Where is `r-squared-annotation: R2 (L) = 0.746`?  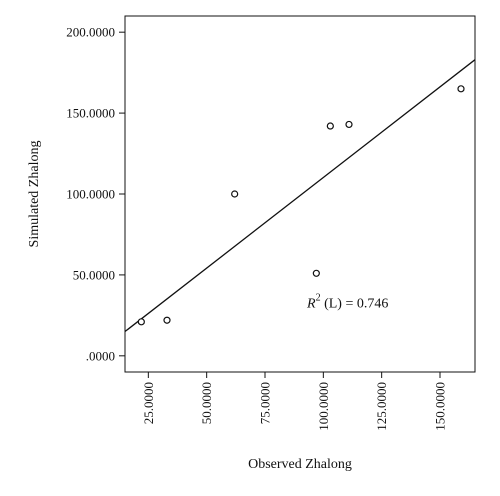
r-squared-annotation: R2 (L) = 0.746 is located at coordinates (347, 301).